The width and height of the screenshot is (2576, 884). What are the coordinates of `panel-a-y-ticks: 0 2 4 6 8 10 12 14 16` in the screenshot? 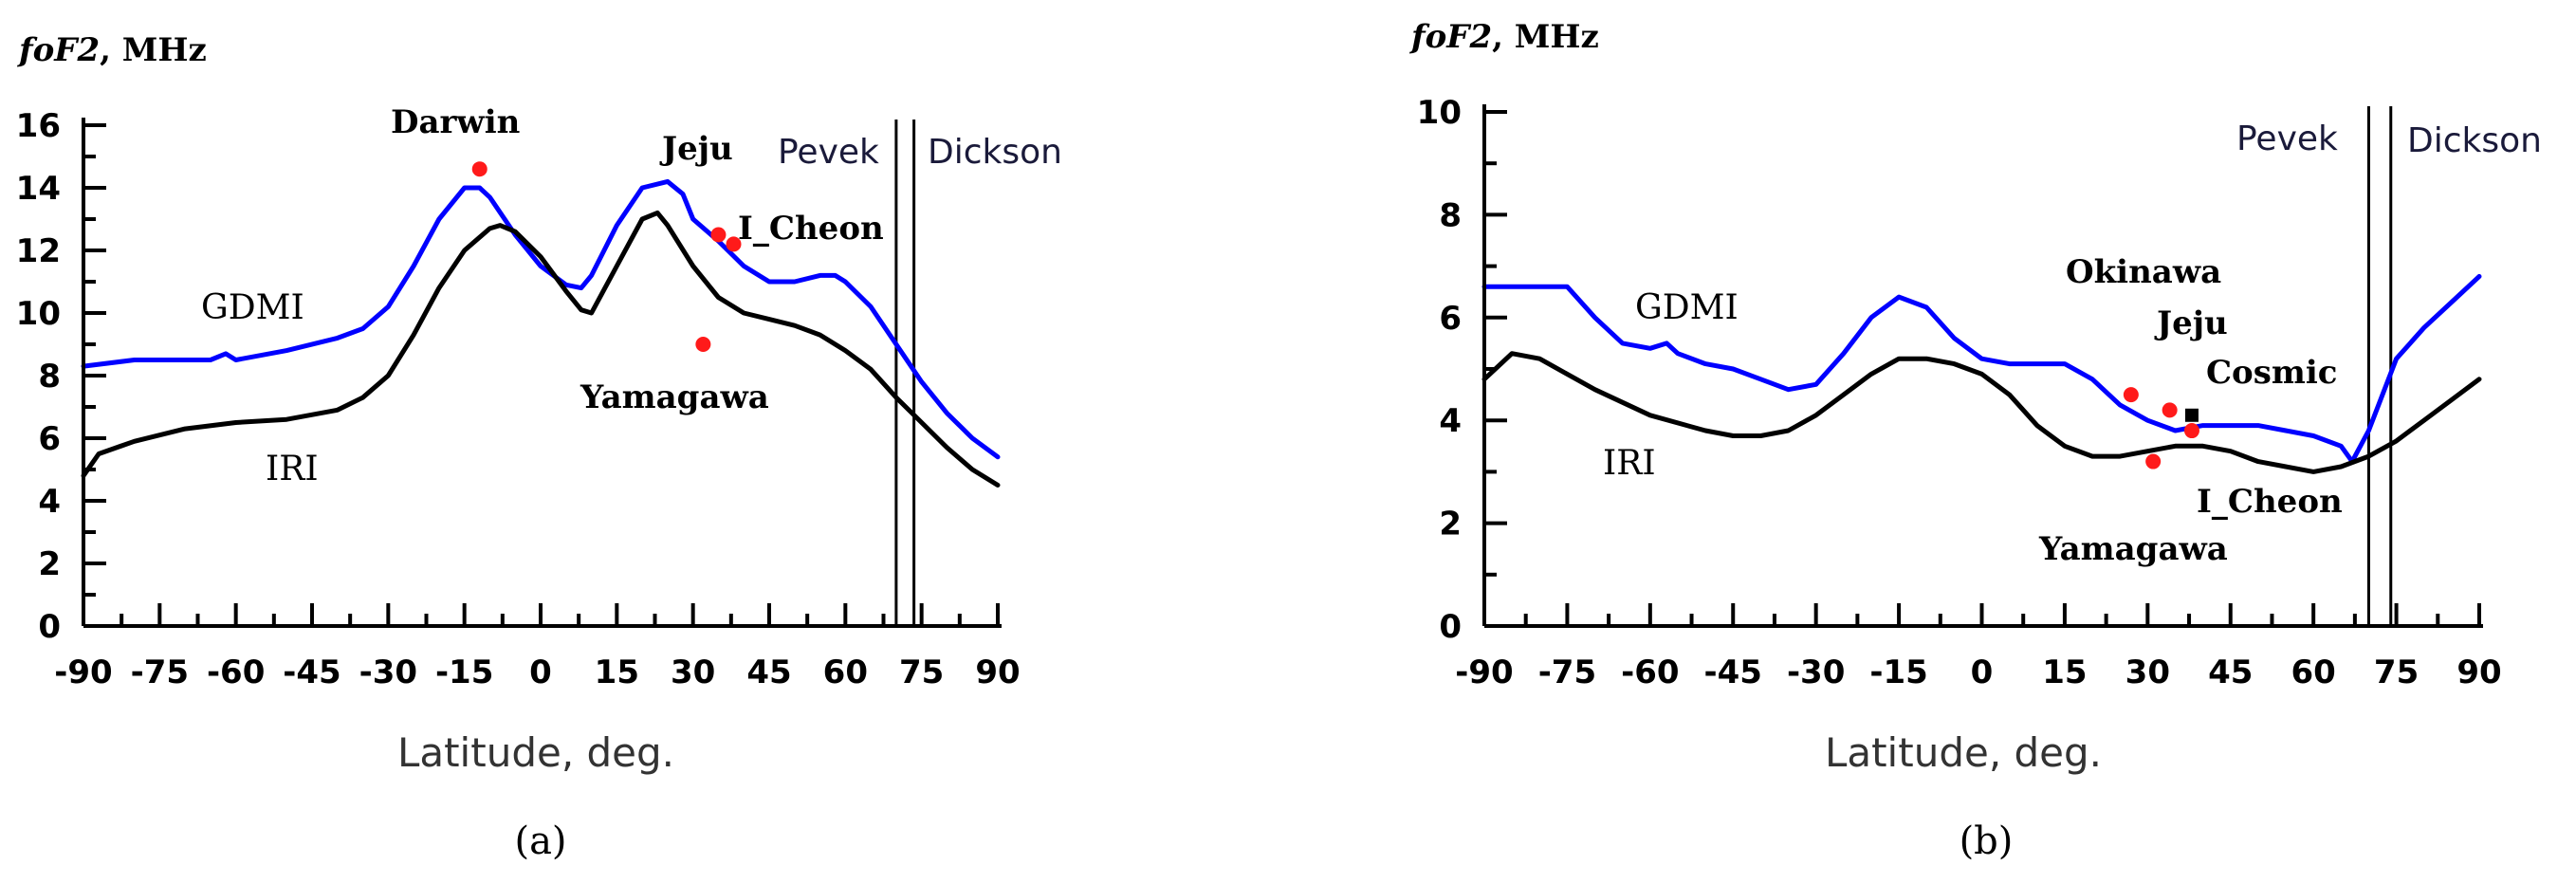 It's located at (61, 376).